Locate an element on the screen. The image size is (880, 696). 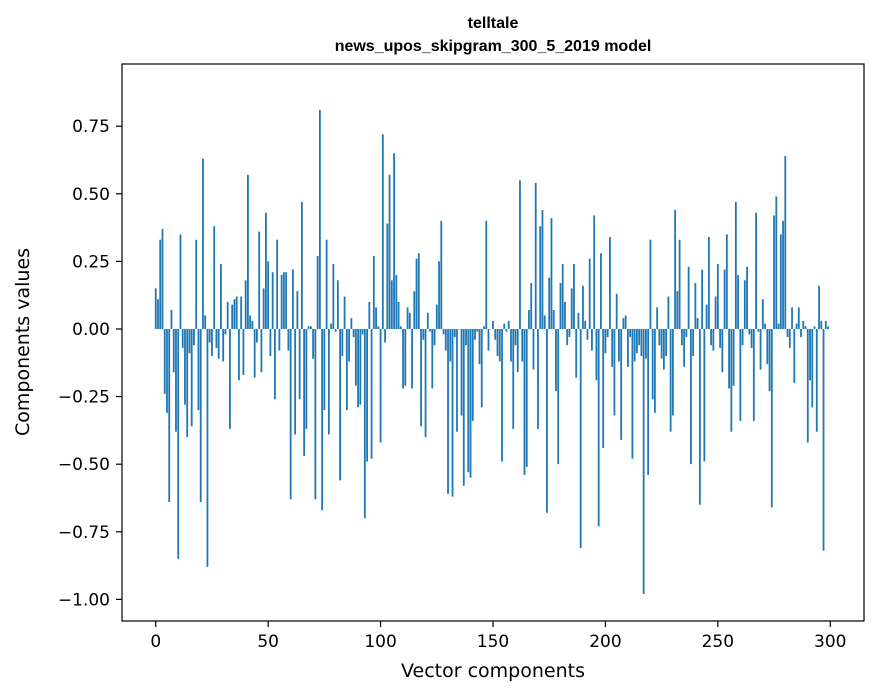
chart-title: telltale is located at coordinates (493, 23).